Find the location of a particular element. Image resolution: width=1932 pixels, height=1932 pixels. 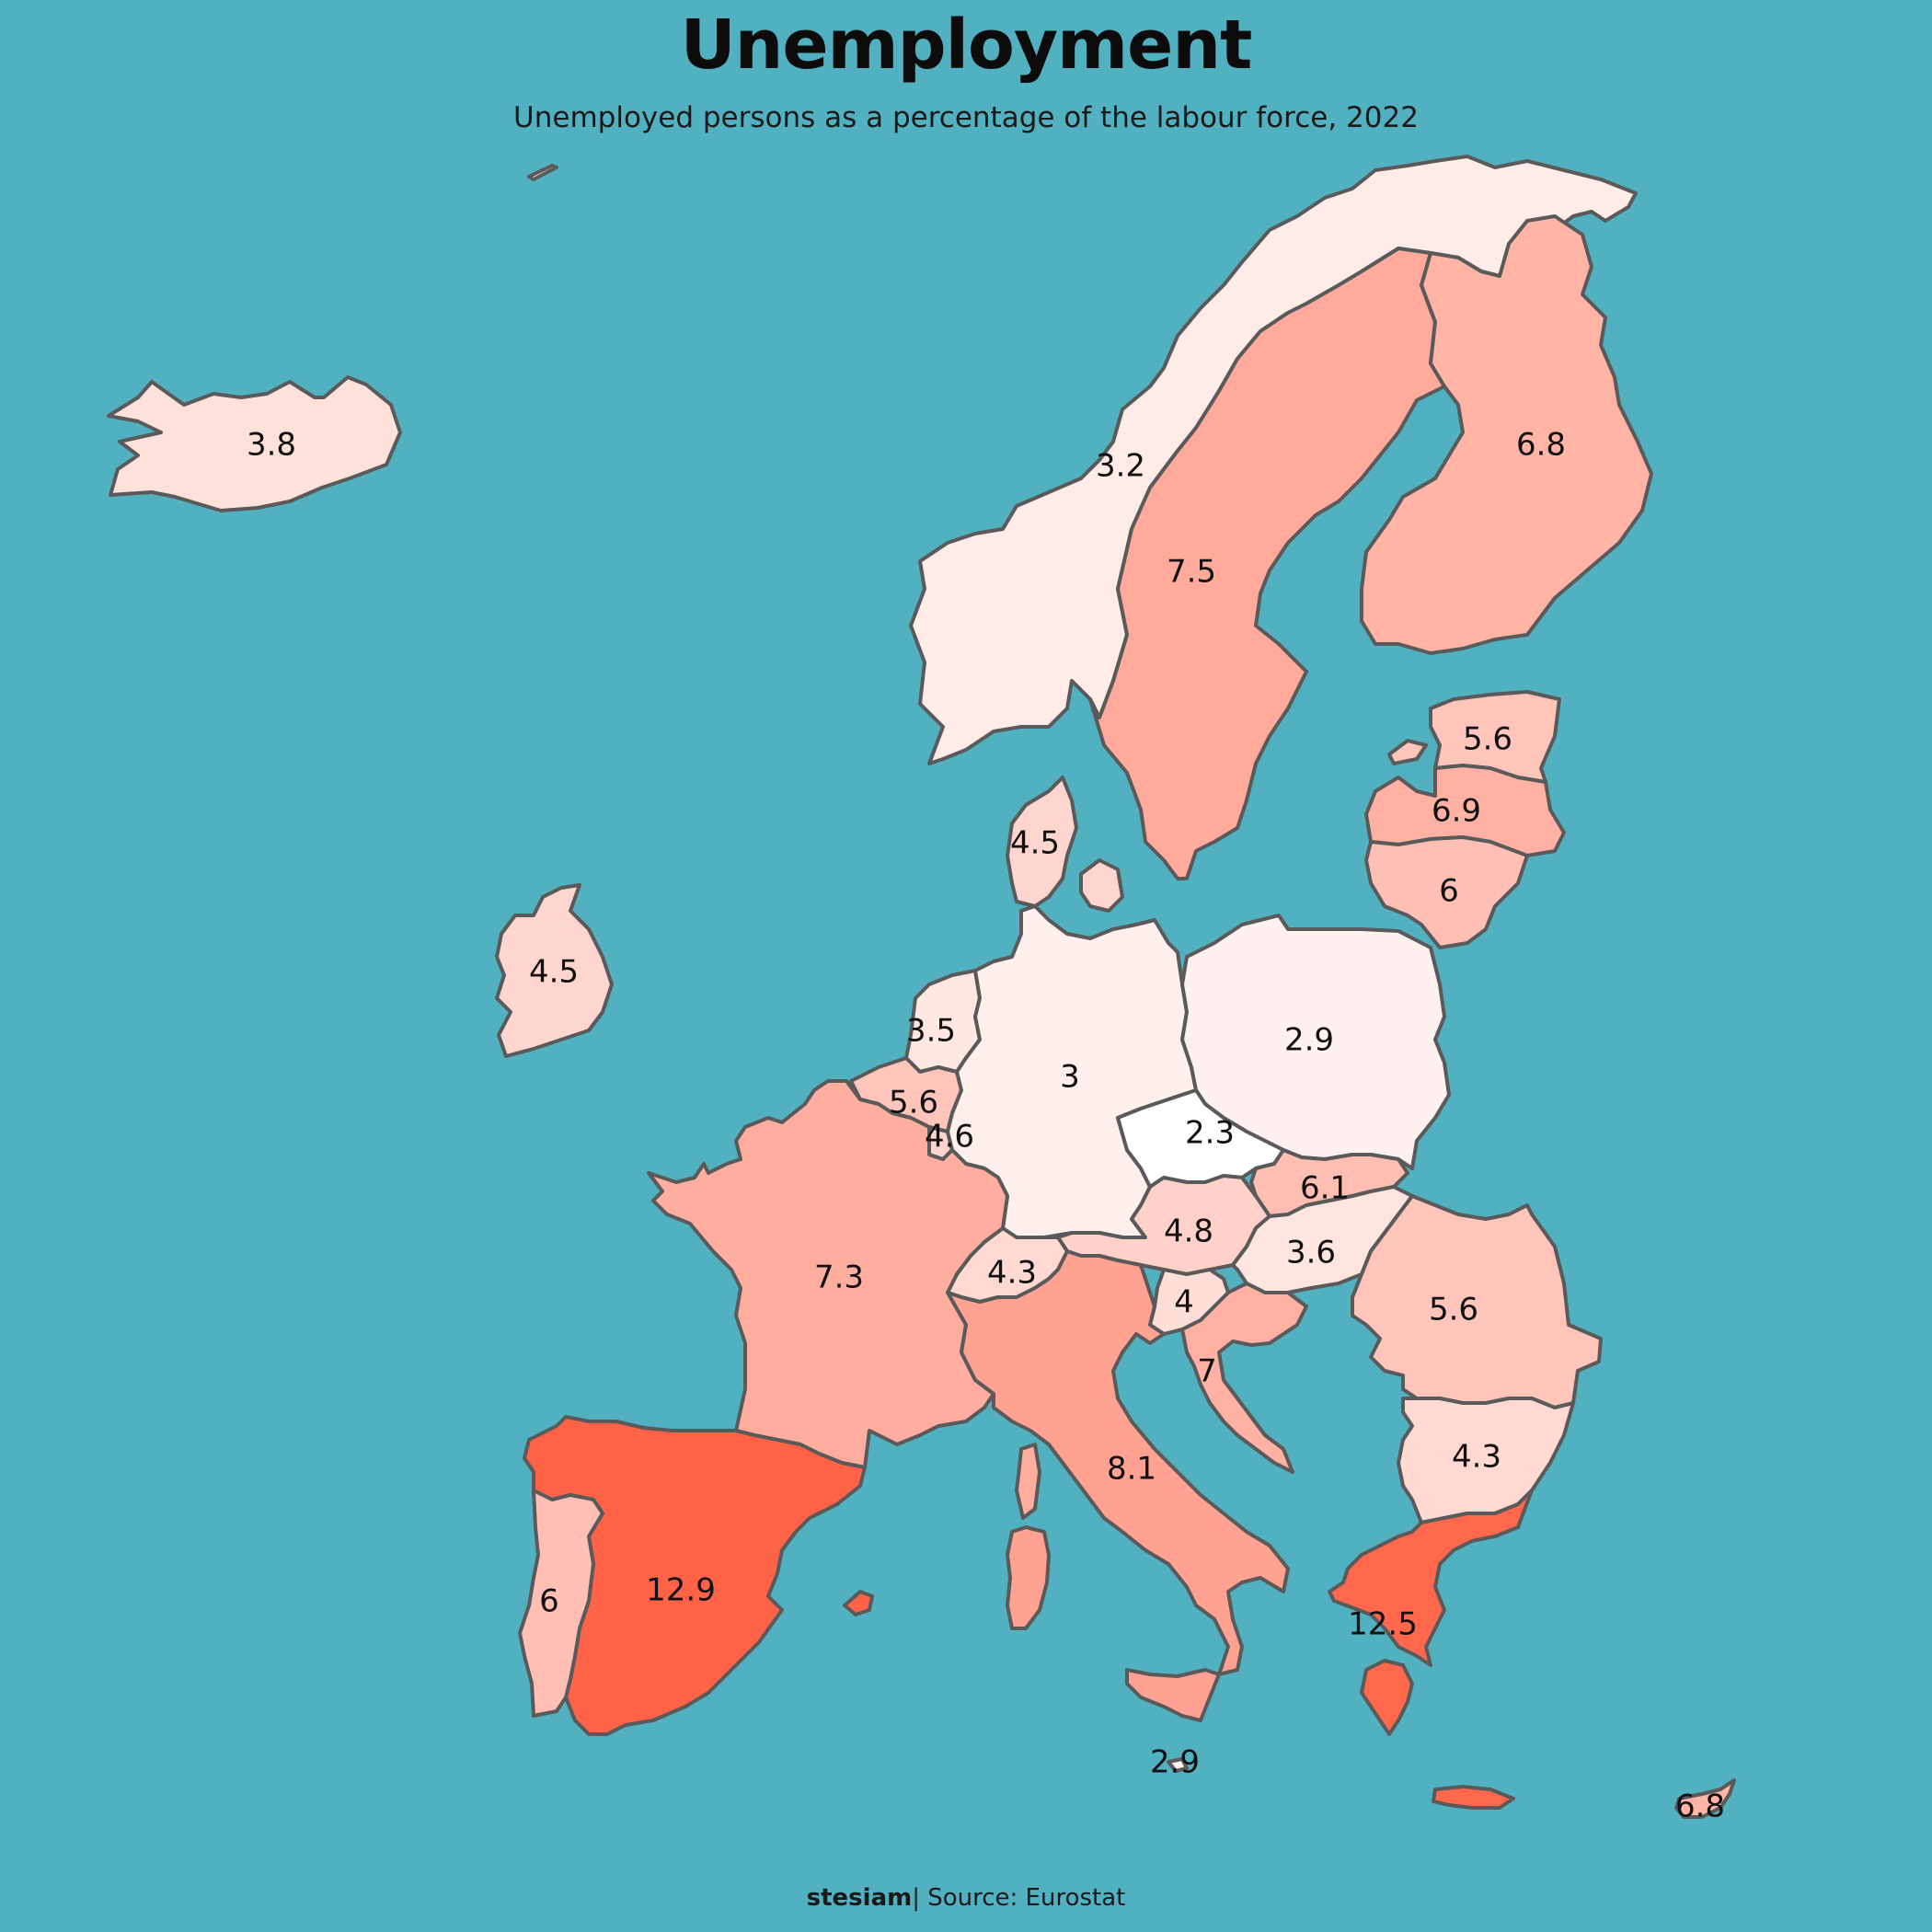

region-croatia is located at coordinates (1244, 1378).